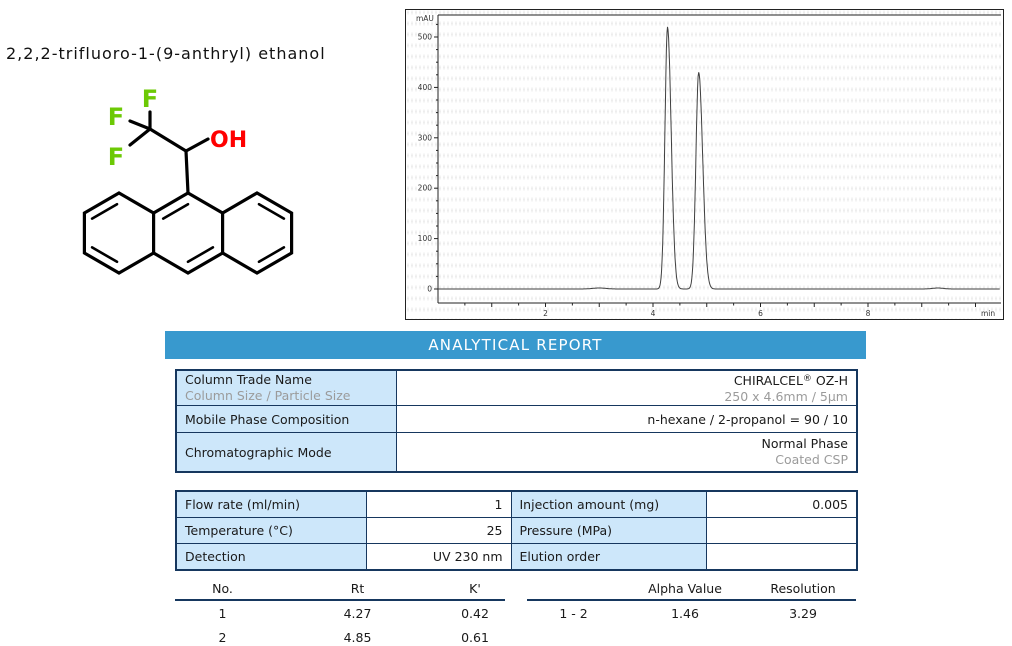 The image size is (1012, 646). Describe the element at coordinates (286, 452) in the screenshot. I see `chromatographic-mode-label: Chromatographic Mode` at that location.